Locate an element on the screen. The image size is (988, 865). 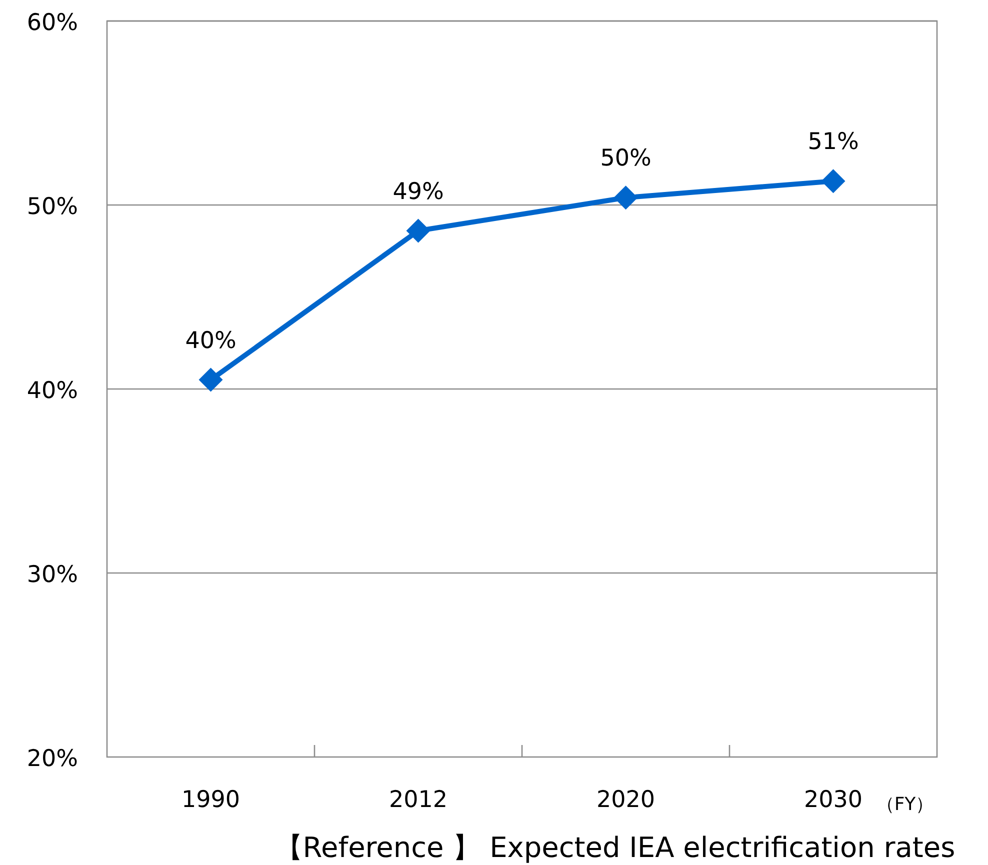
data-label: 49% is located at coordinates (418, 191).